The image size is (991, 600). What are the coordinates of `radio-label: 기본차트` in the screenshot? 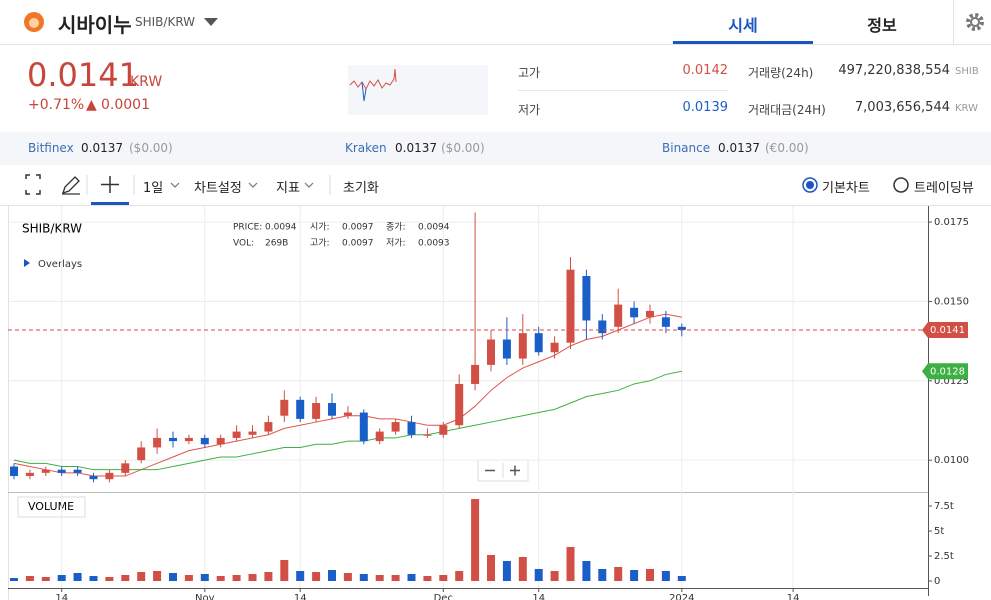 It's located at (846, 188).